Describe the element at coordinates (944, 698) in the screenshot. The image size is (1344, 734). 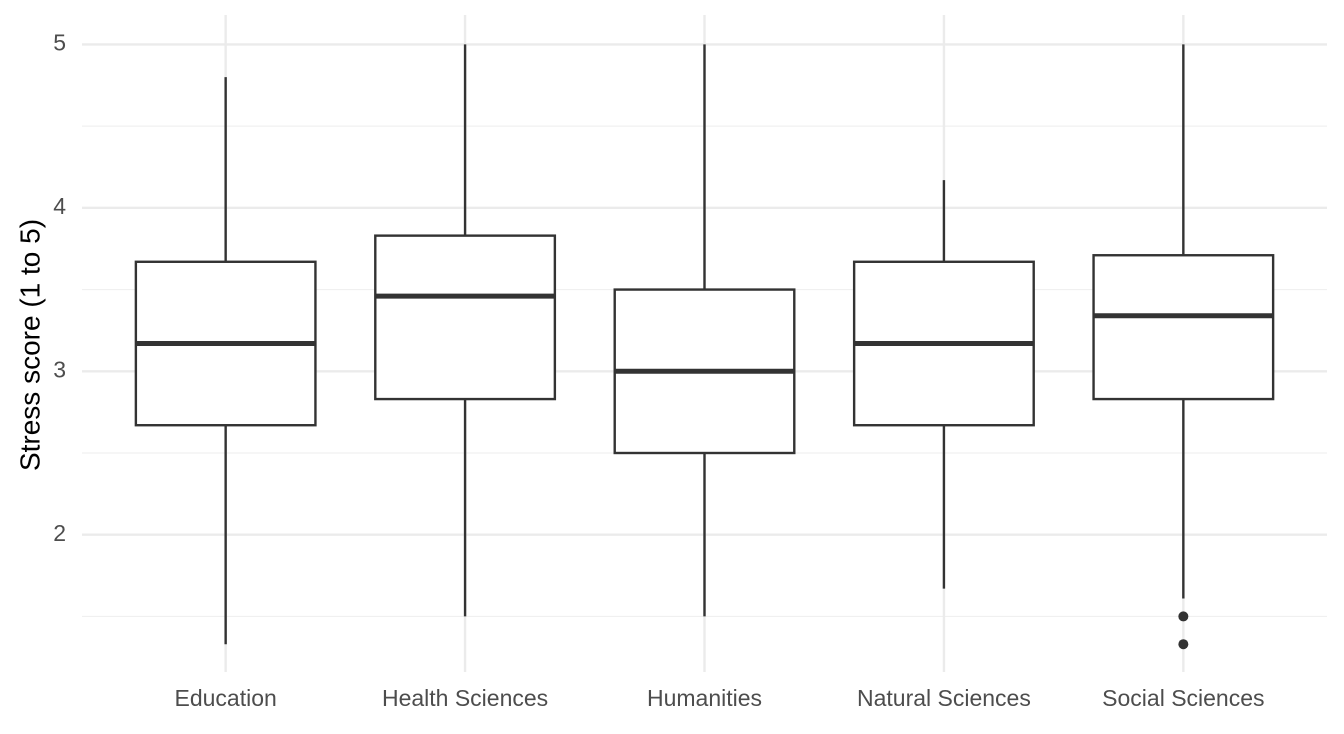
I see `x-tick-label: Natural Sciences` at that location.